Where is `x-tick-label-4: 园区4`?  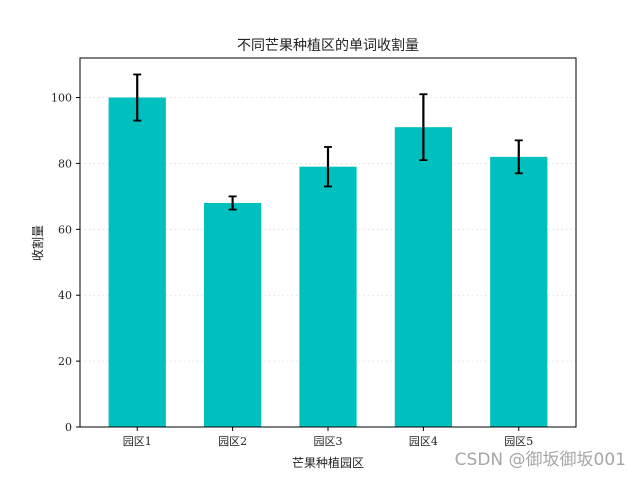 x-tick-label-4: 园区4 is located at coordinates (423, 441).